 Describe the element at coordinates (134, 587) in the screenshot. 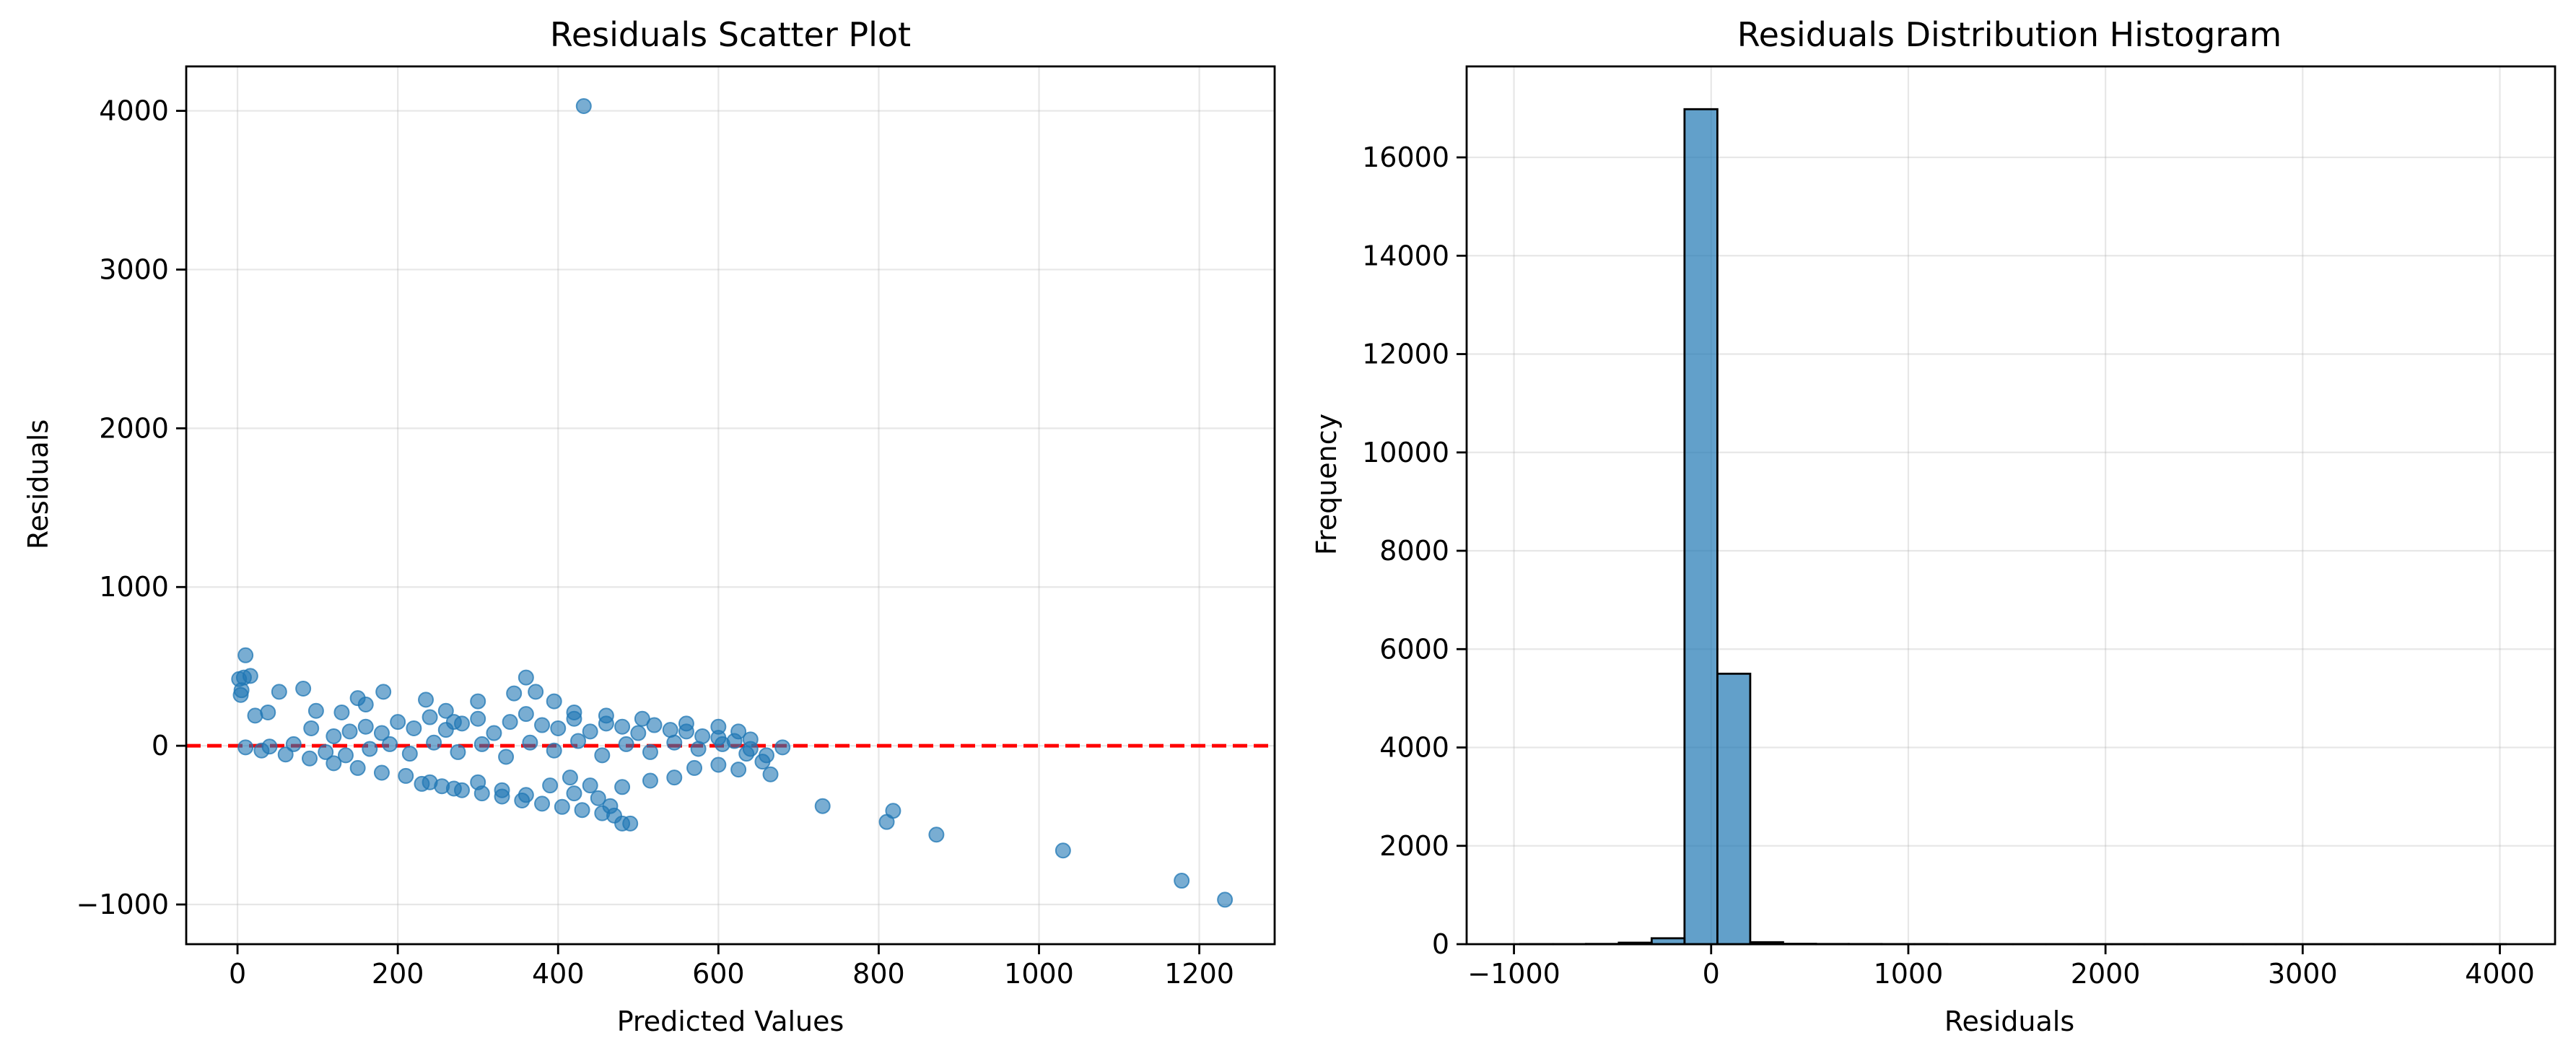

I see `scatter-y-tick-label: 1000` at that location.